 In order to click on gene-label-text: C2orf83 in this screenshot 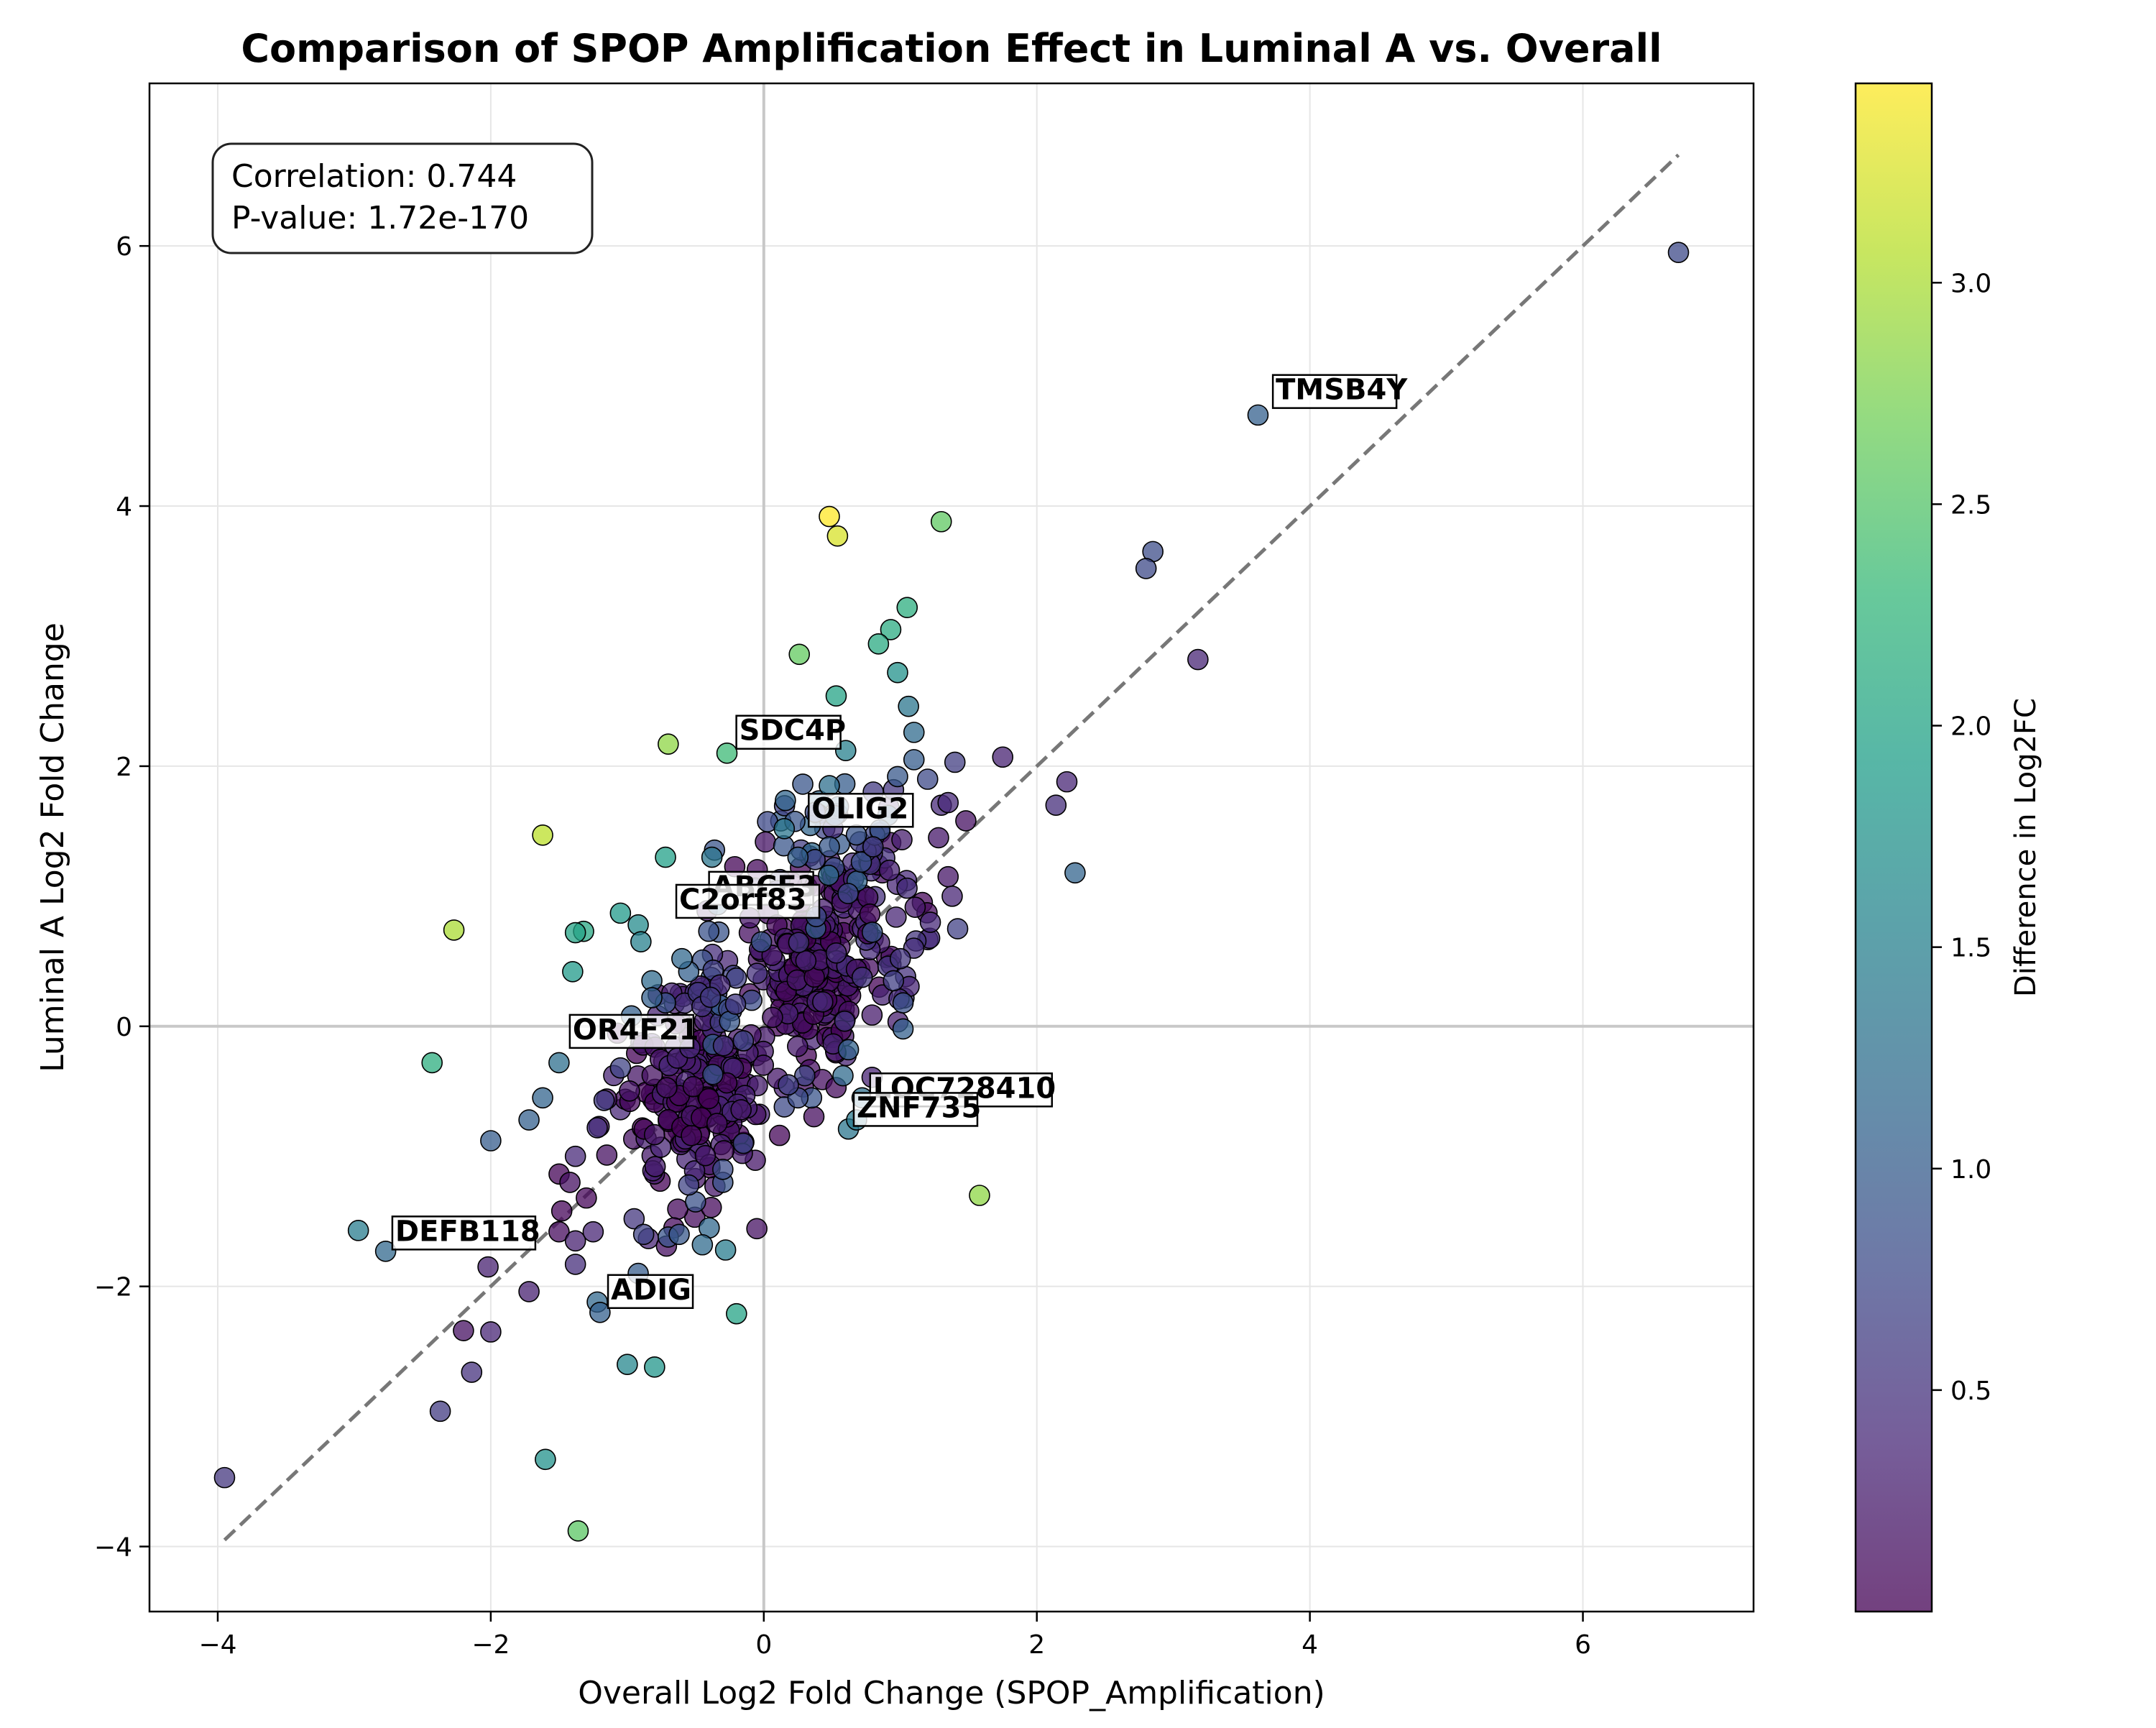, I will do `click(742, 900)`.